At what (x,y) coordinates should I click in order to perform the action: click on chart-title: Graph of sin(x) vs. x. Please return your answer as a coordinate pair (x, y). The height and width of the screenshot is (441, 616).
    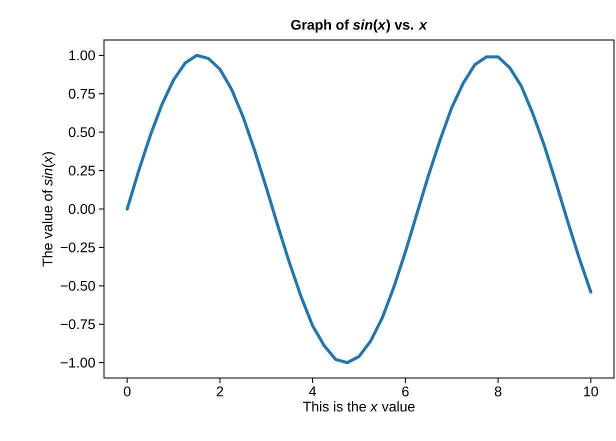
    Looking at the image, I should click on (359, 25).